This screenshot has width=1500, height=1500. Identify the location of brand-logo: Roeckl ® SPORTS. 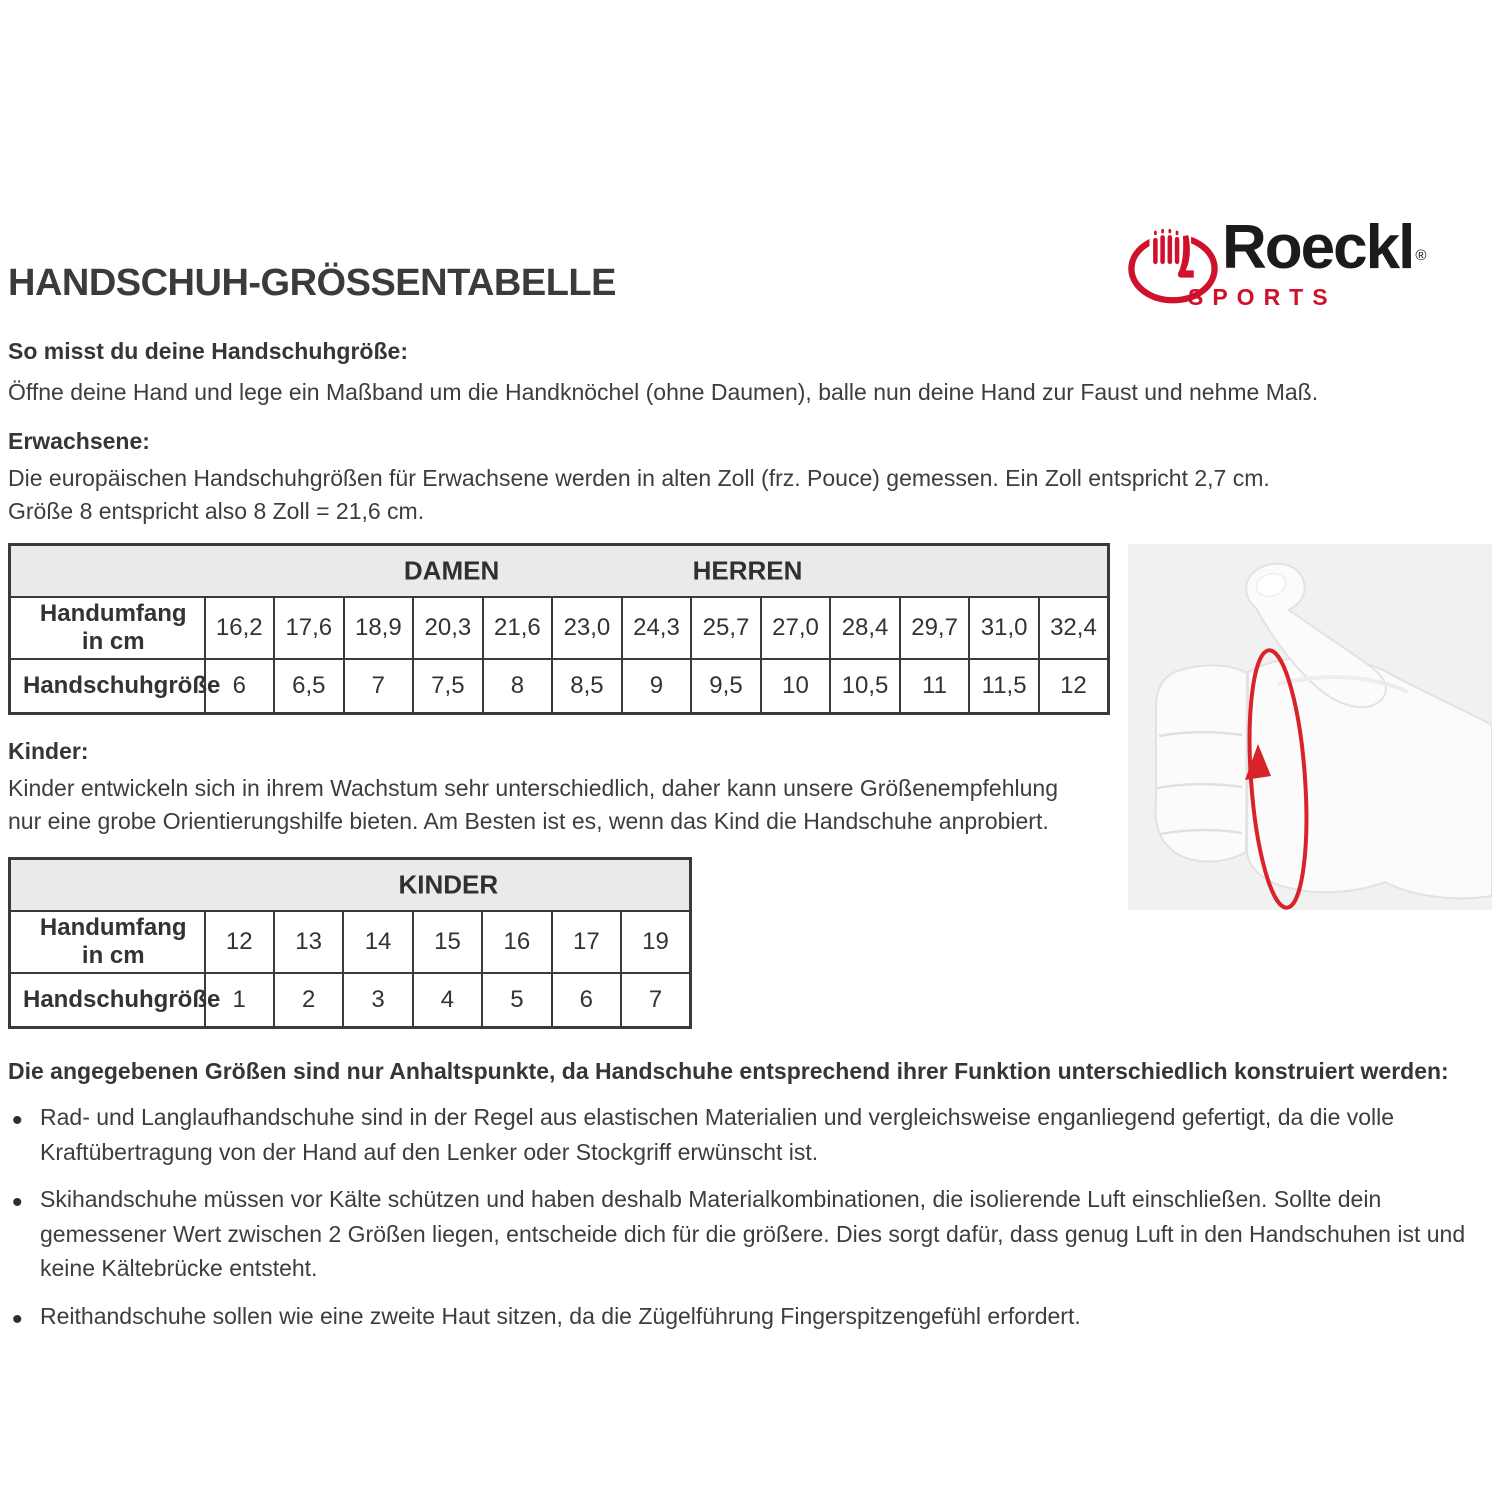
(1309, 266).